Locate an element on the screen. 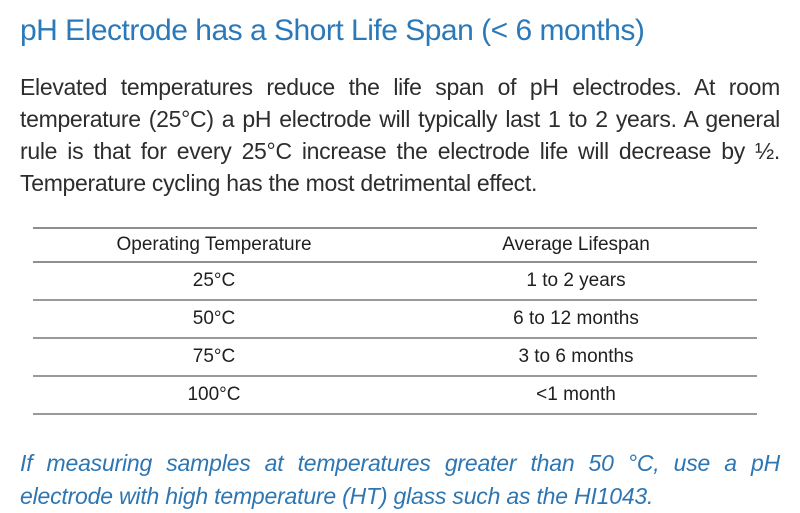 This screenshot has height=513, width=800. cell-temperature: 25°C is located at coordinates (214, 281).